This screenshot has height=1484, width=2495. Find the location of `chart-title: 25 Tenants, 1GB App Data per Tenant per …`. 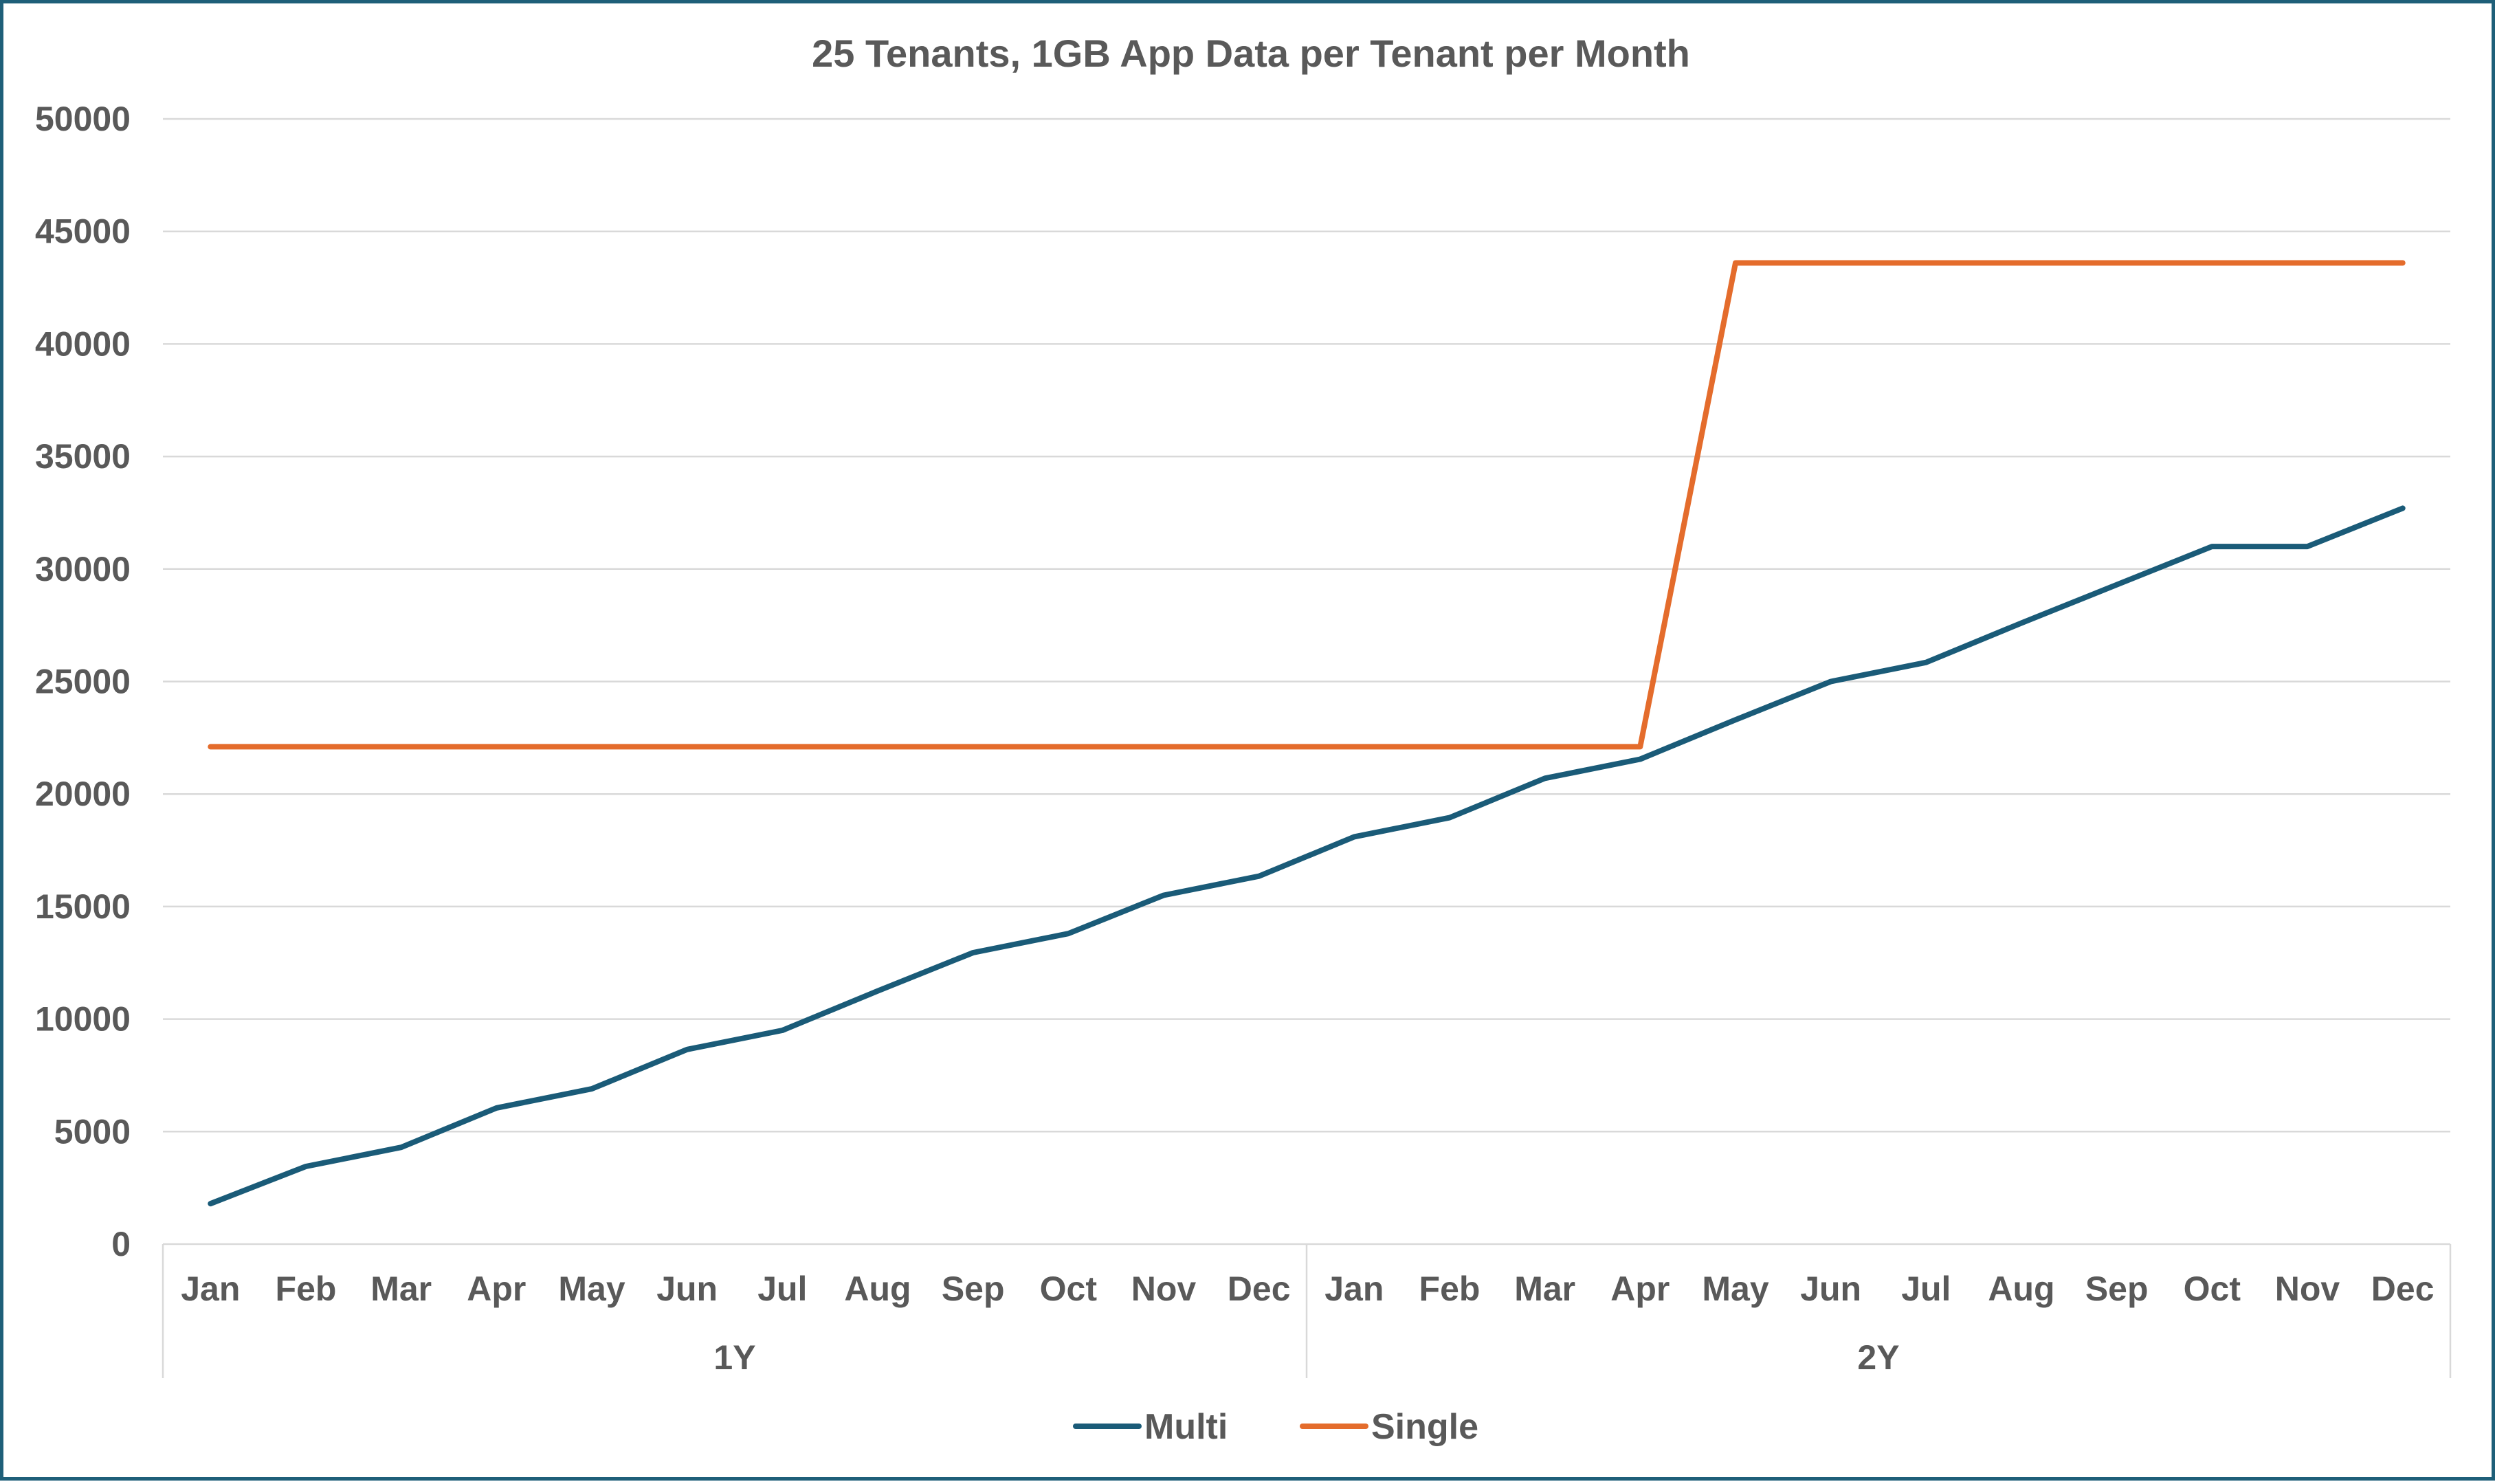

chart-title: 25 Tenants, 1GB App Data per Tenant per … is located at coordinates (1251, 54).